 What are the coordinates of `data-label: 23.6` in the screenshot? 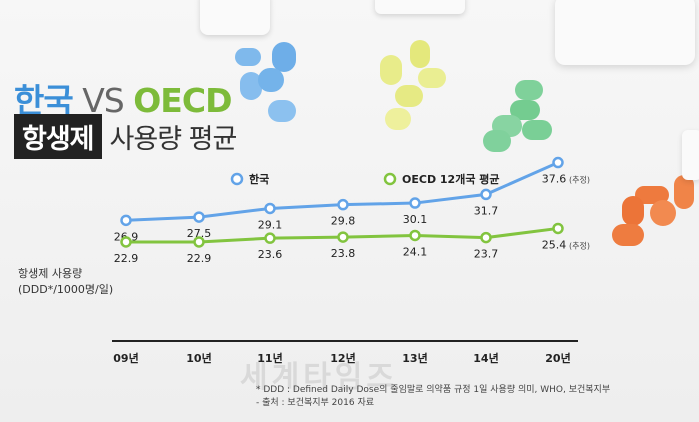 It's located at (270, 254).